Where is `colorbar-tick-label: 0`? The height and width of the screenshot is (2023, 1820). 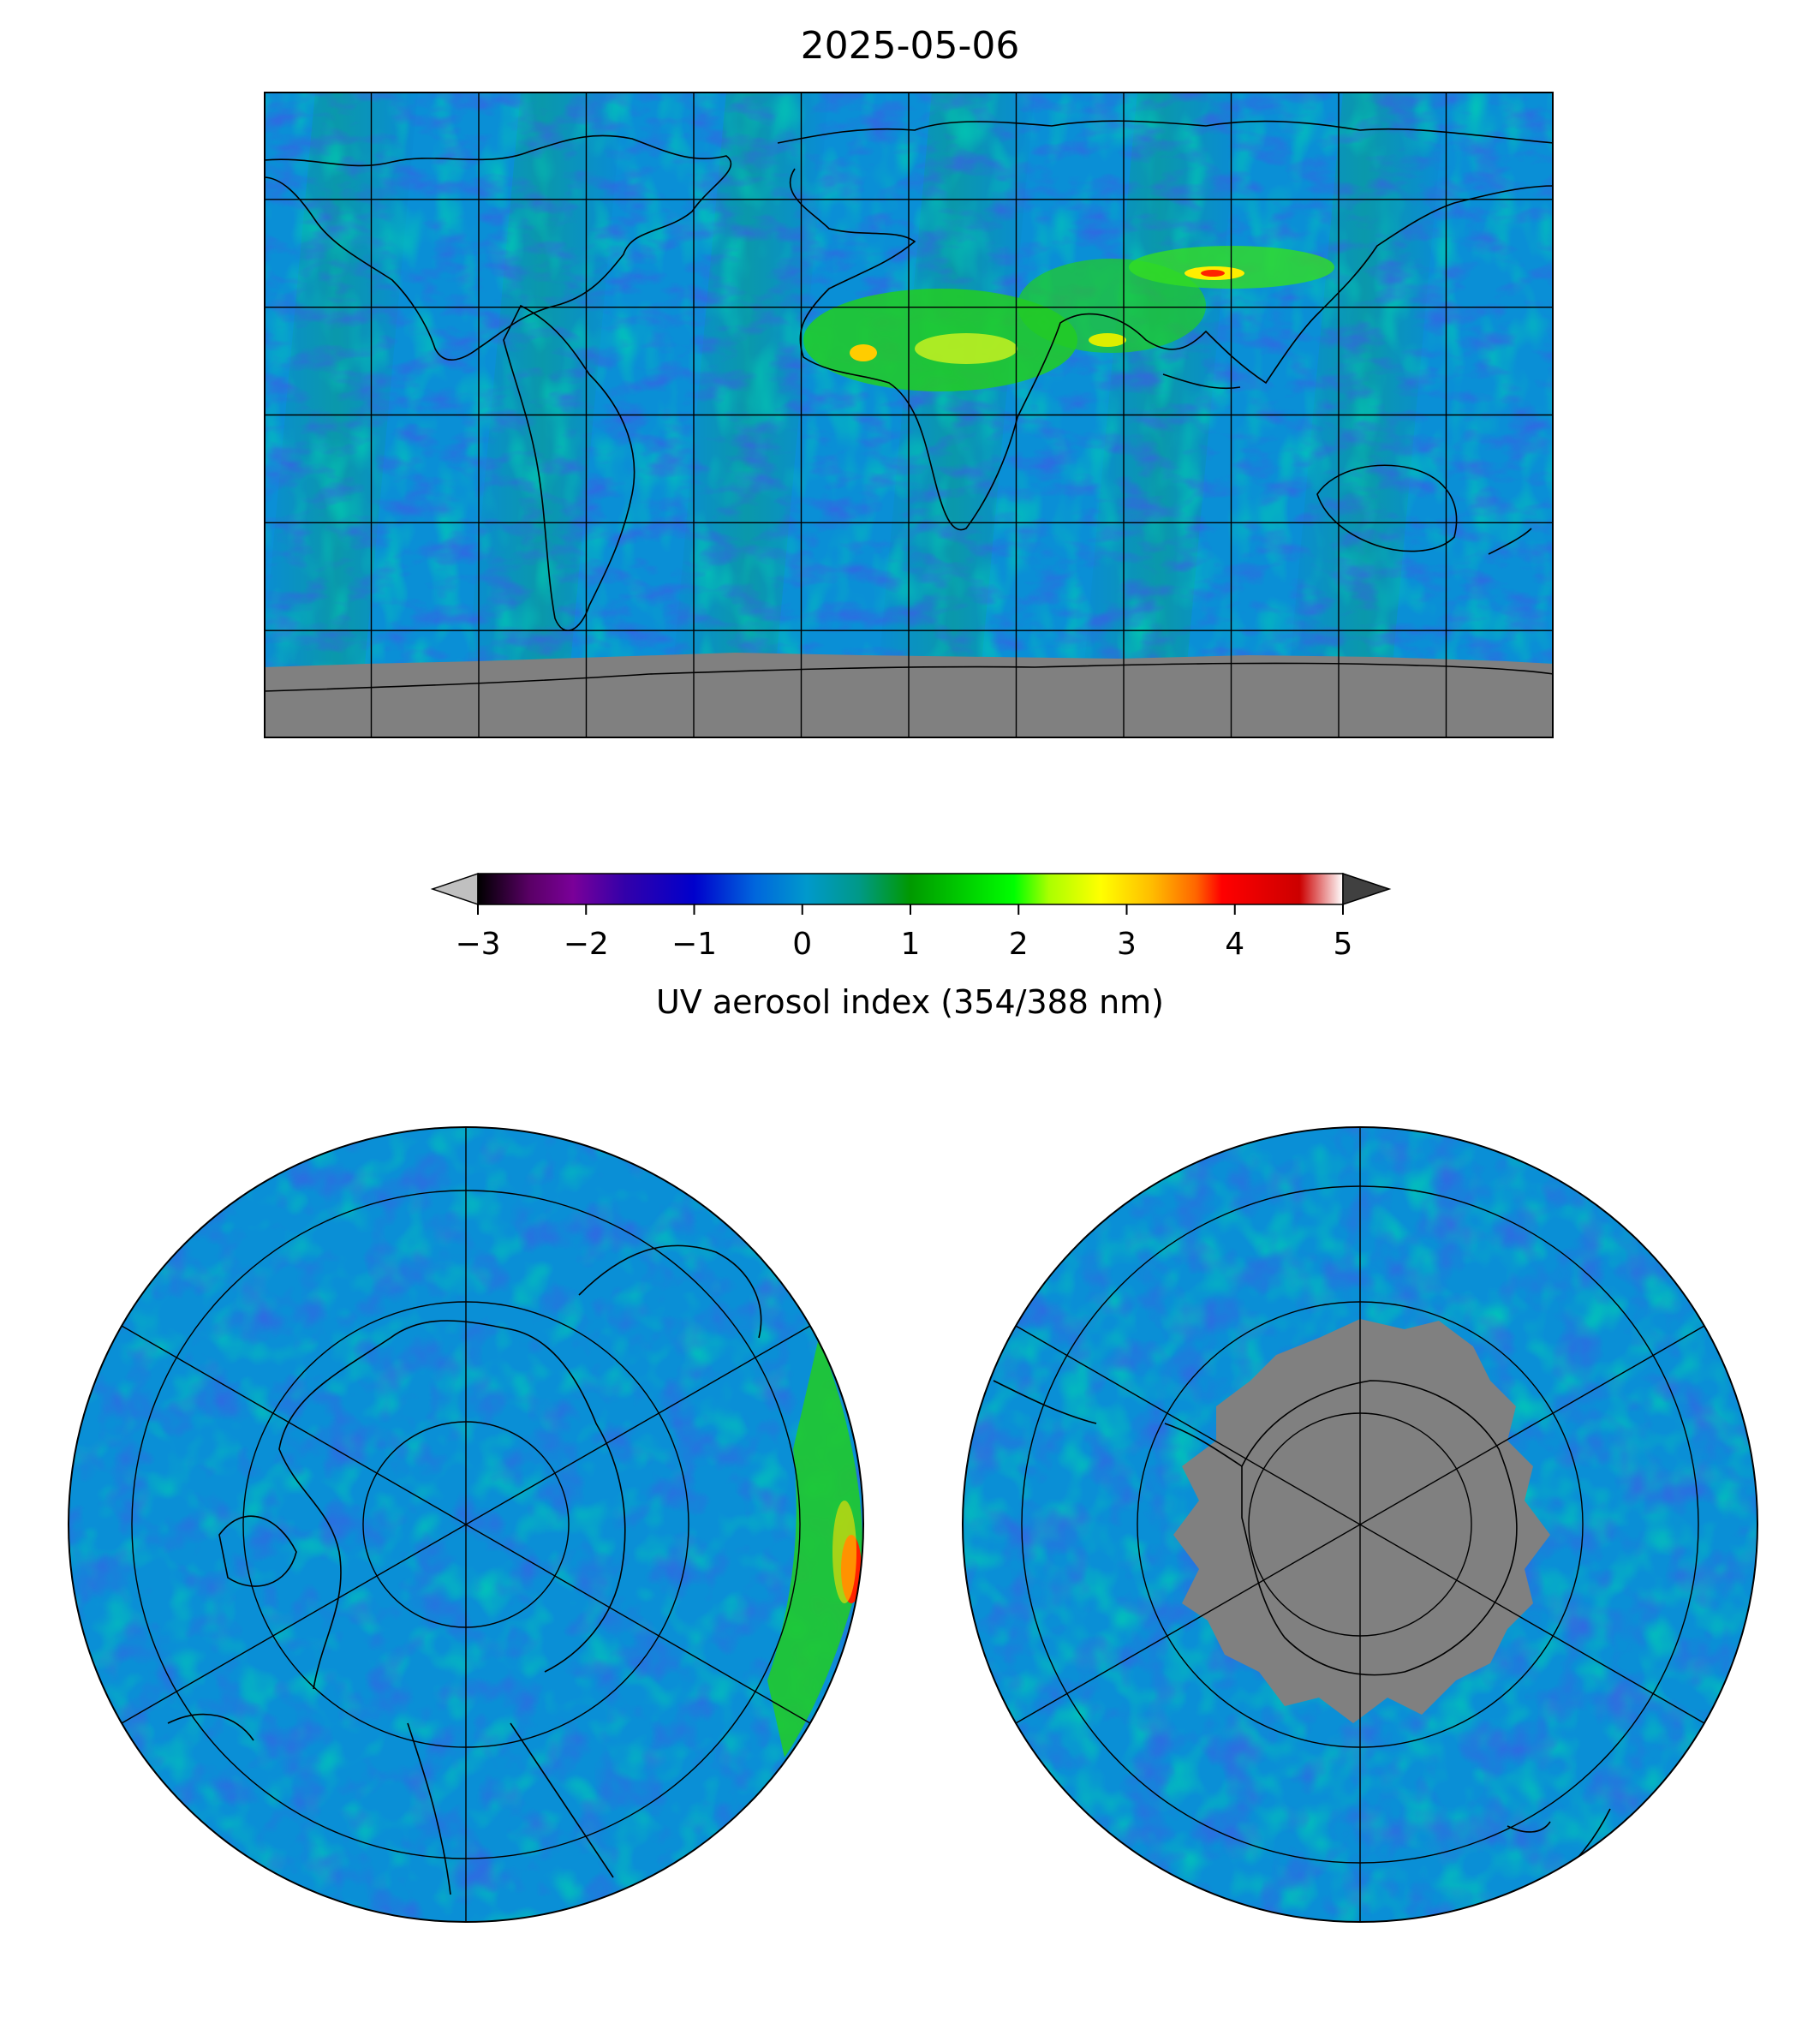 colorbar-tick-label: 0 is located at coordinates (802, 944).